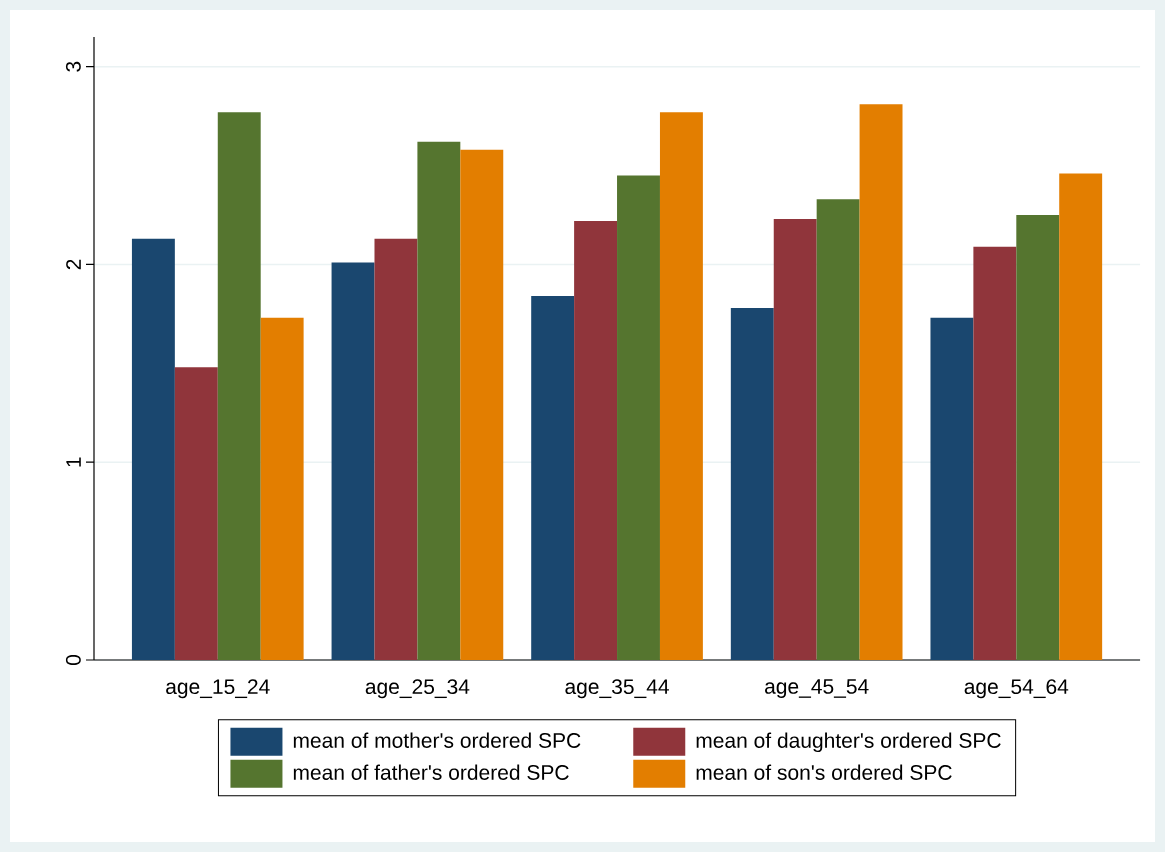 The height and width of the screenshot is (852, 1165). What do you see at coordinates (73, 462) in the screenshot?
I see `y-tick-label: 1` at bounding box center [73, 462].